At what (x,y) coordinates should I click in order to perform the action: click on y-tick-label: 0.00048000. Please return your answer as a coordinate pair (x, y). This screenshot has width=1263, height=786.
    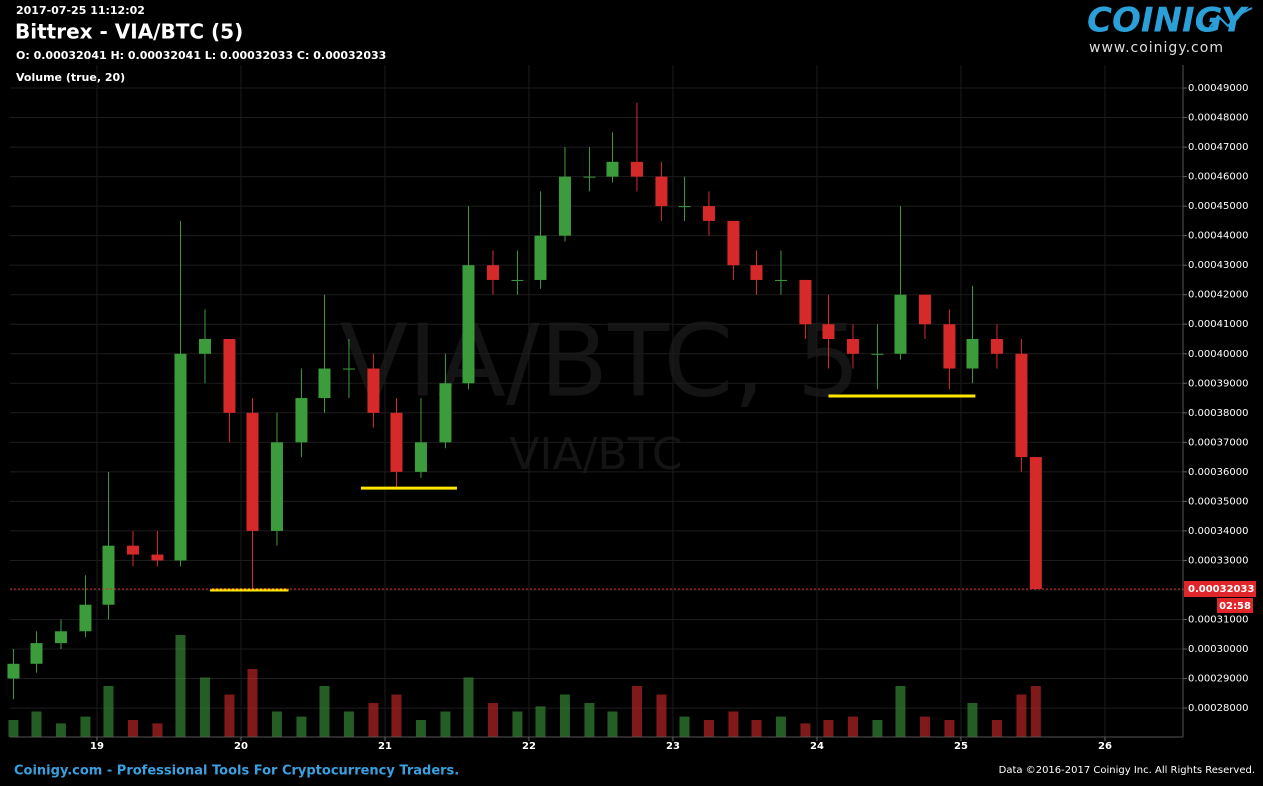
    Looking at the image, I should click on (1218, 118).